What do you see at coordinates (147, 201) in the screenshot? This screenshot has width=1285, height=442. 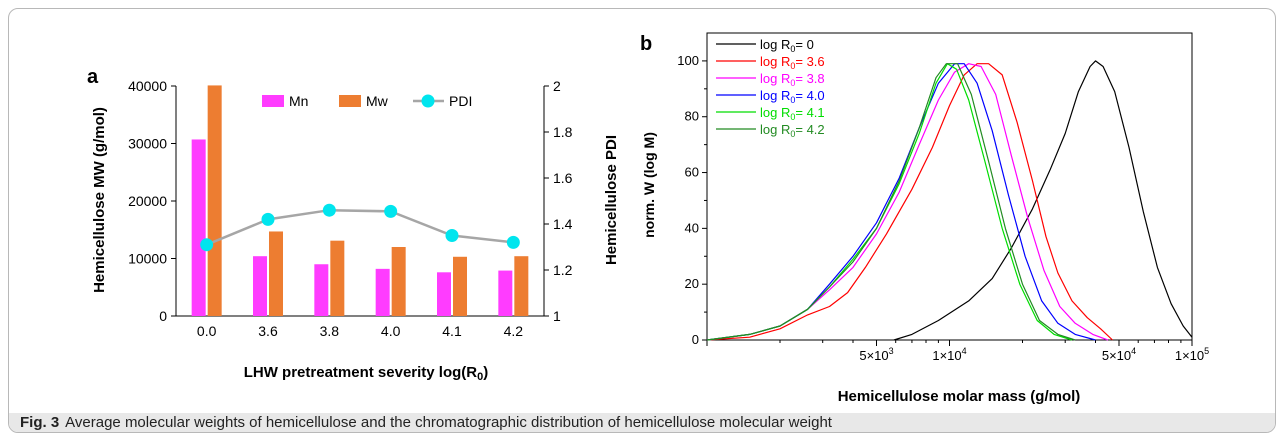 I see `panel-a-y-tick-label: 20000` at bounding box center [147, 201].